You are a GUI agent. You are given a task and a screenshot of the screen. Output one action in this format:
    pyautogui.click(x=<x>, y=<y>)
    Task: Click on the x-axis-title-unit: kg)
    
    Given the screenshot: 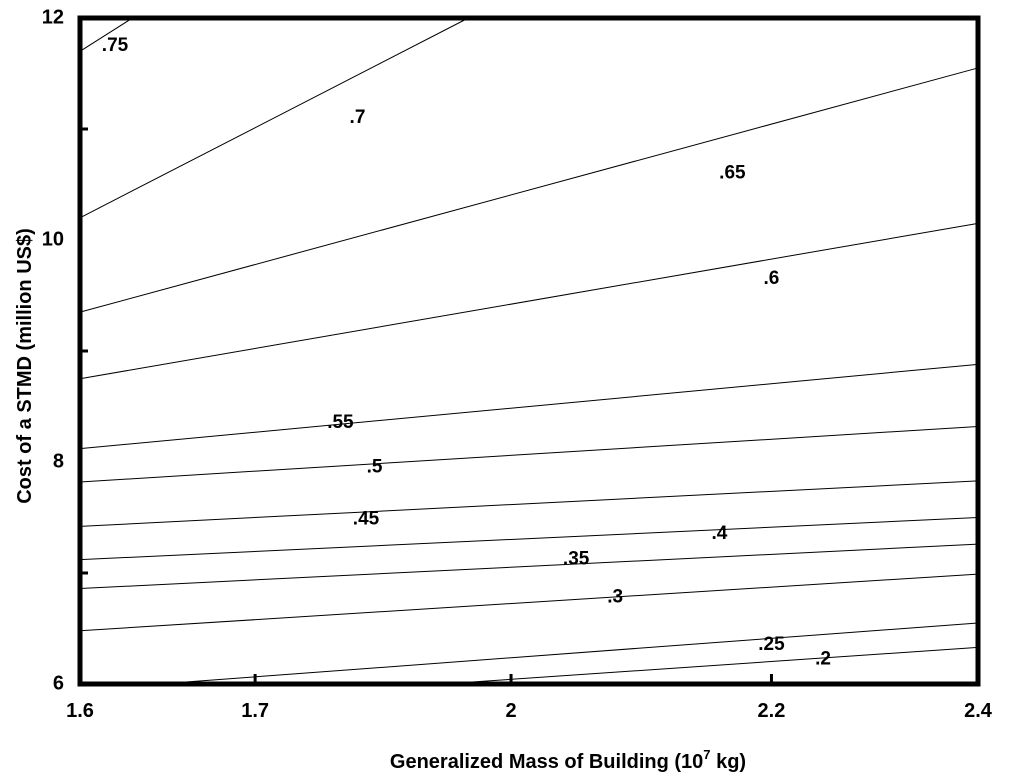 What is the action you would take?
    pyautogui.click(x=729, y=762)
    